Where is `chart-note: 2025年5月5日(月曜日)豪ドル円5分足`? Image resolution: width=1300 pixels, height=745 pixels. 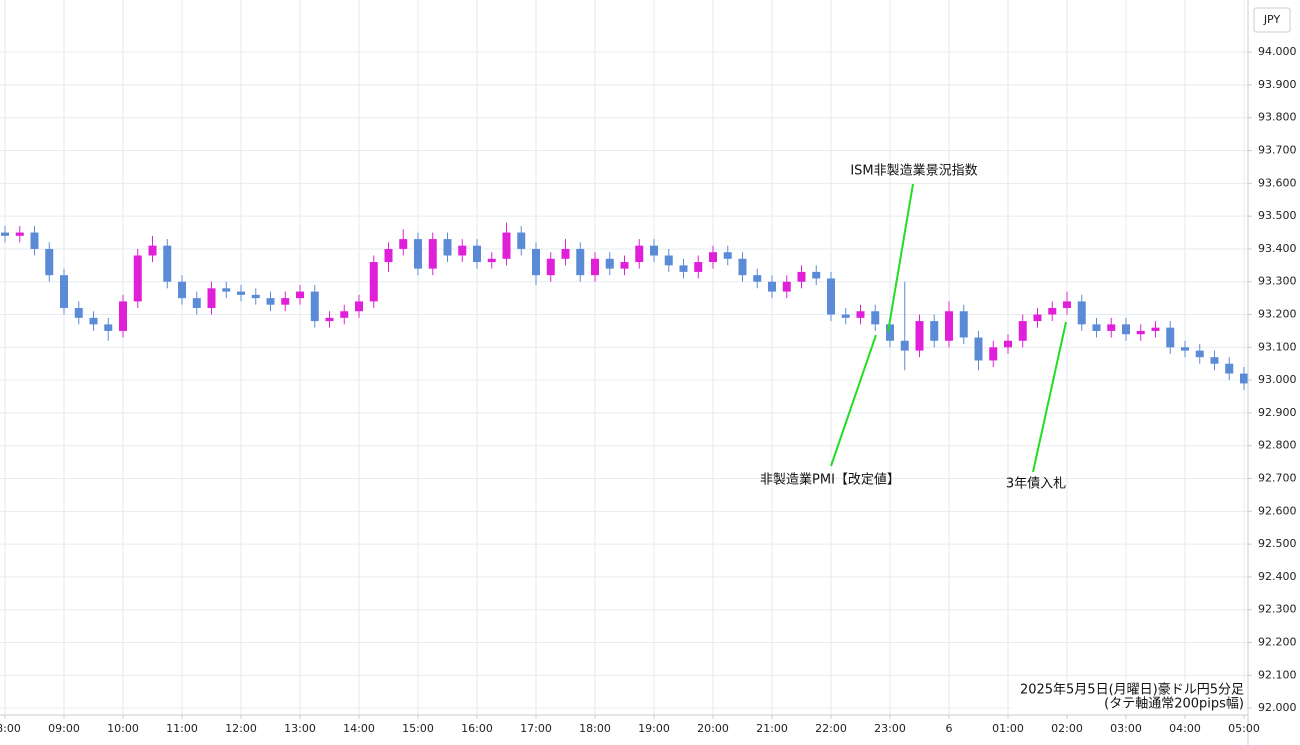 chart-note: 2025年5月5日(月曜日)豪ドル円5分足 is located at coordinates (1132, 690).